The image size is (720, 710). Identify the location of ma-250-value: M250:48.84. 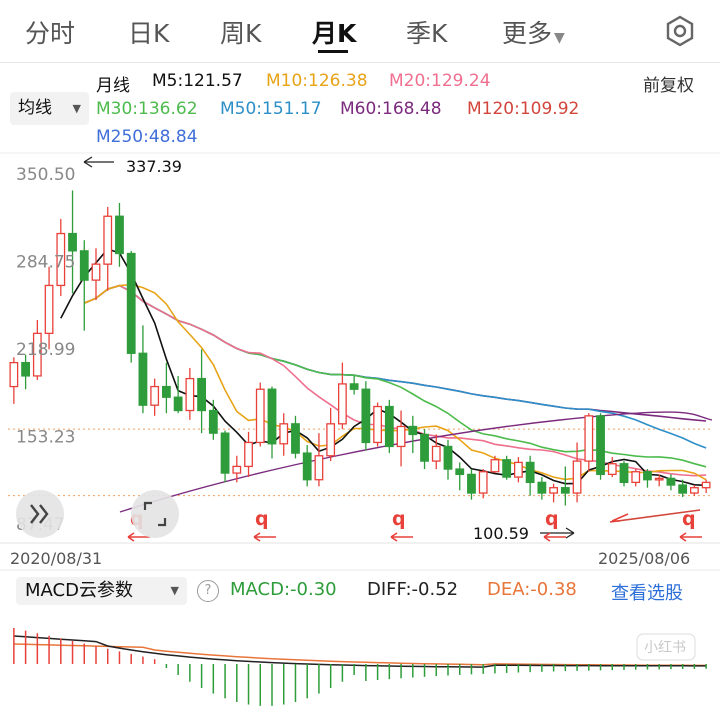
(147, 137).